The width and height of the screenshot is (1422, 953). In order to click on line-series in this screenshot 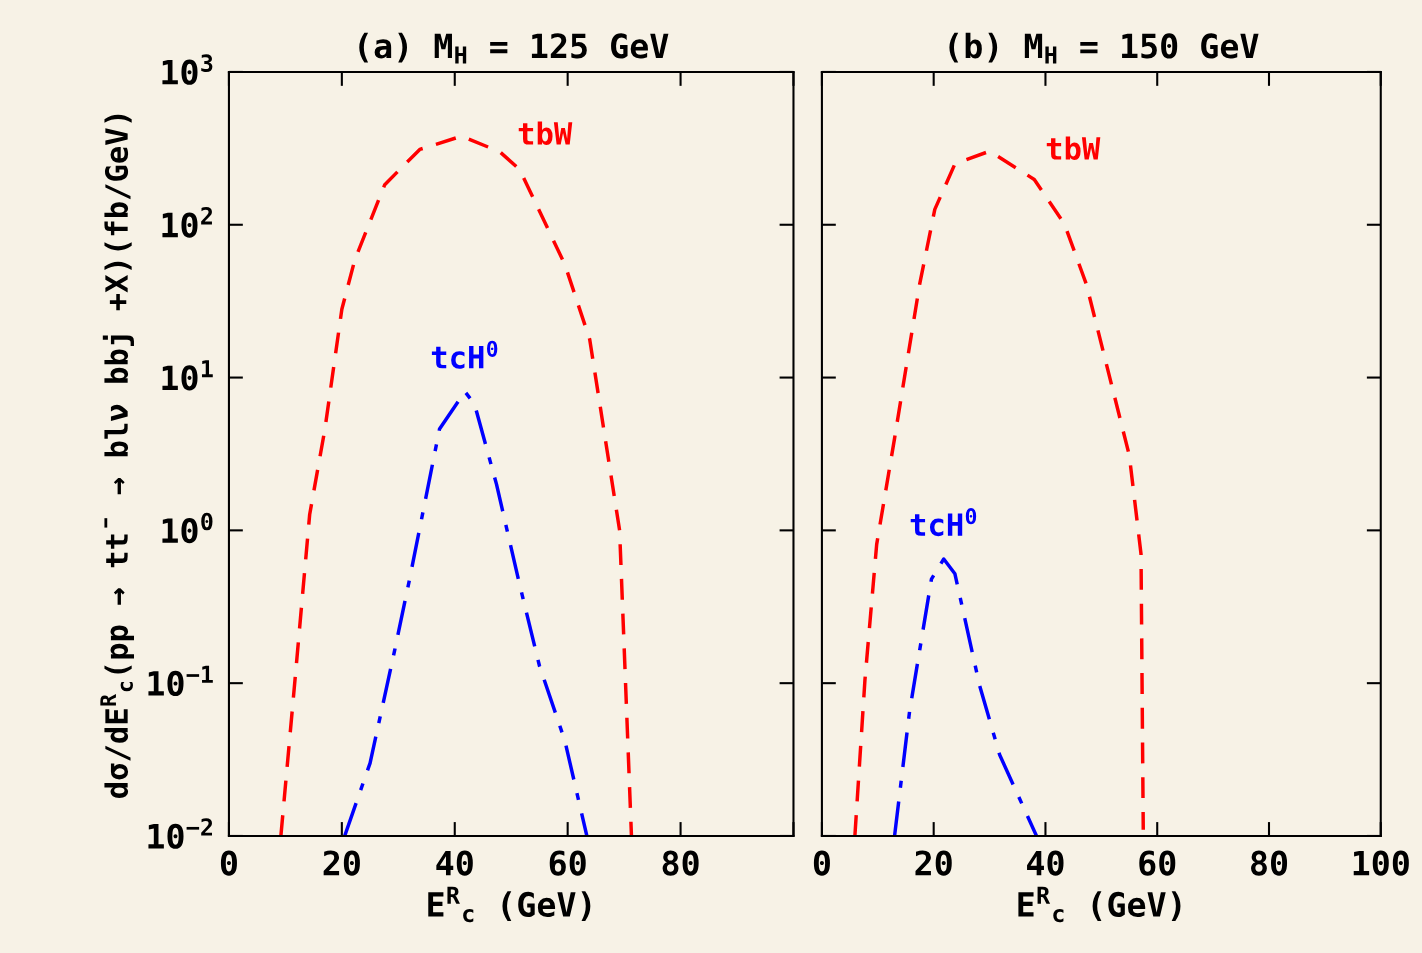, I will do `click(465, 612)`.